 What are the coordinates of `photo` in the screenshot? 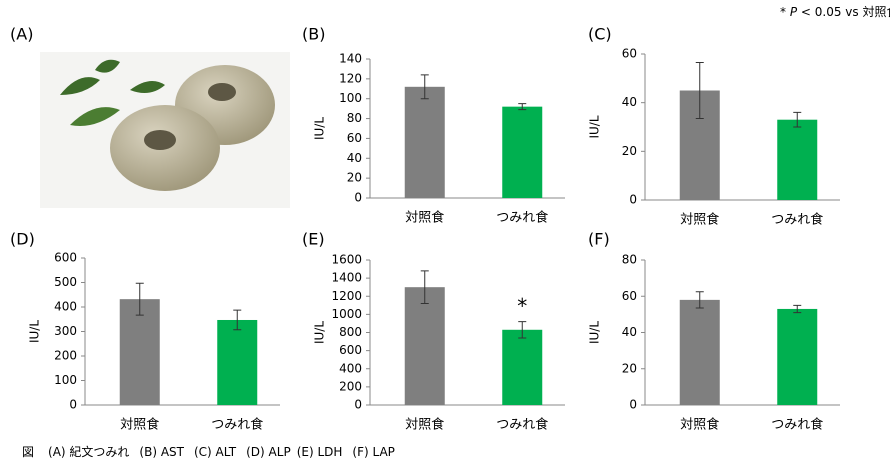 It's located at (165, 130).